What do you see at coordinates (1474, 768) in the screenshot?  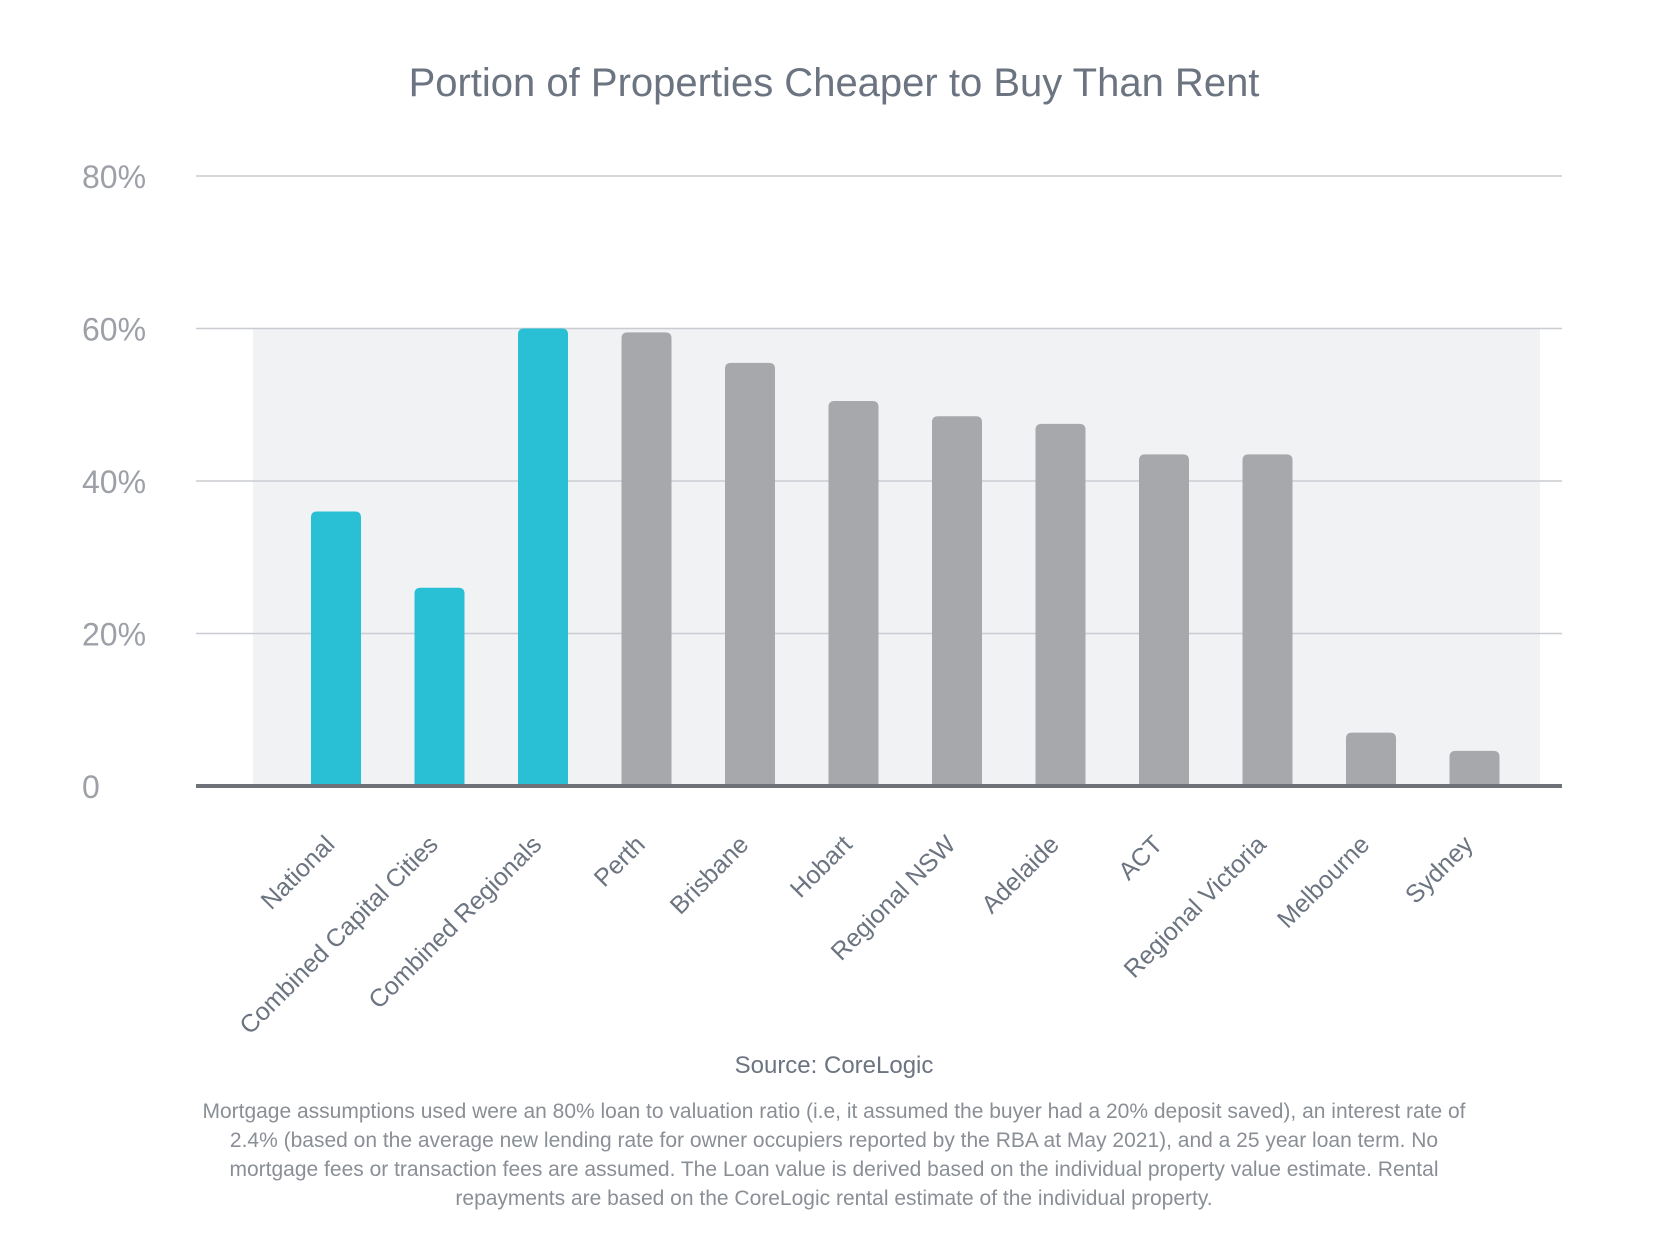 I see `bar-sydney` at bounding box center [1474, 768].